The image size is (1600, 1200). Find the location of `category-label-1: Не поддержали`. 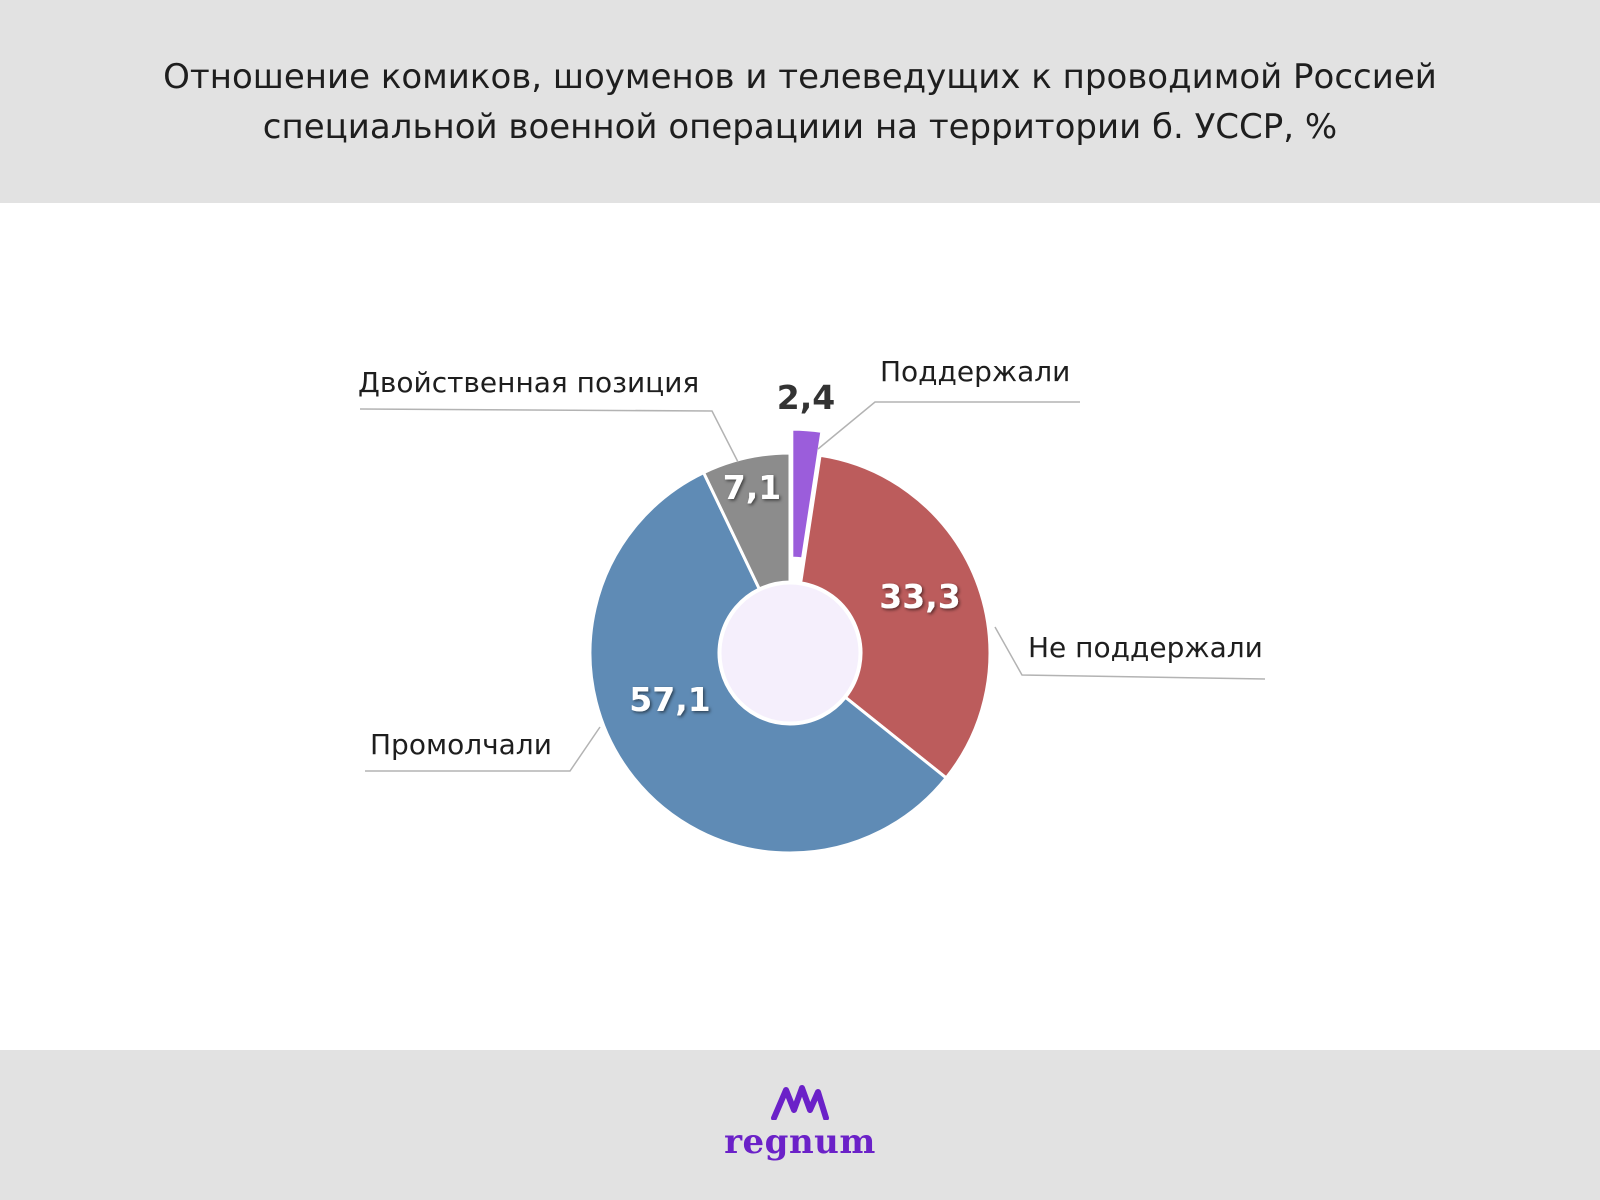

category-label-1: Не поддержали is located at coordinates (1145, 647).